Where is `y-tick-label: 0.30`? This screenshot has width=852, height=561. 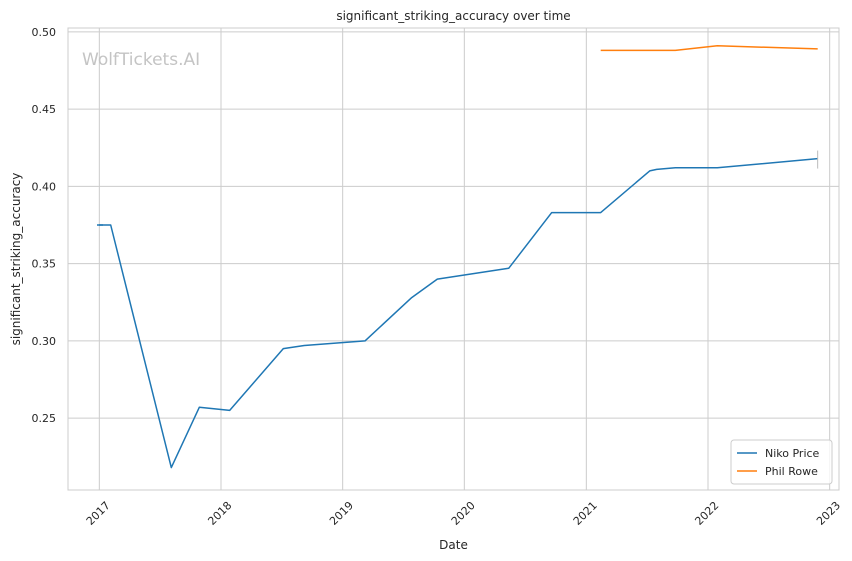 y-tick-label: 0.30 is located at coordinates (44, 341).